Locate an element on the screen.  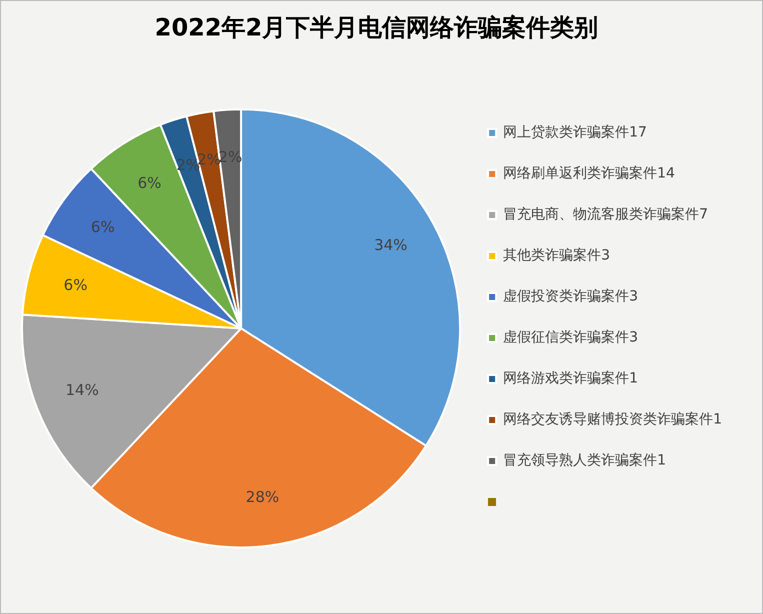
legend-label: 虚假征信类诈骗案件3 is located at coordinates (570, 337).